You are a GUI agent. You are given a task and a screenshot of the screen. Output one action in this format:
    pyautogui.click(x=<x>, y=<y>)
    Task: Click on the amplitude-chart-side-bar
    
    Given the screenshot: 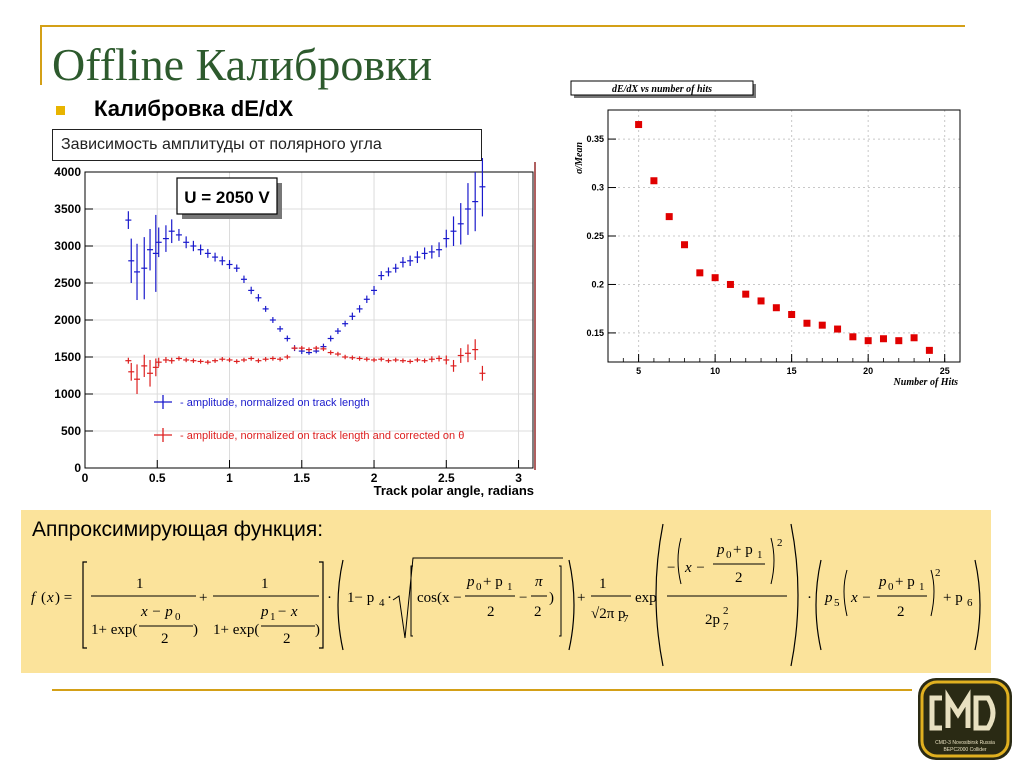 What is the action you would take?
    pyautogui.click(x=535, y=316)
    